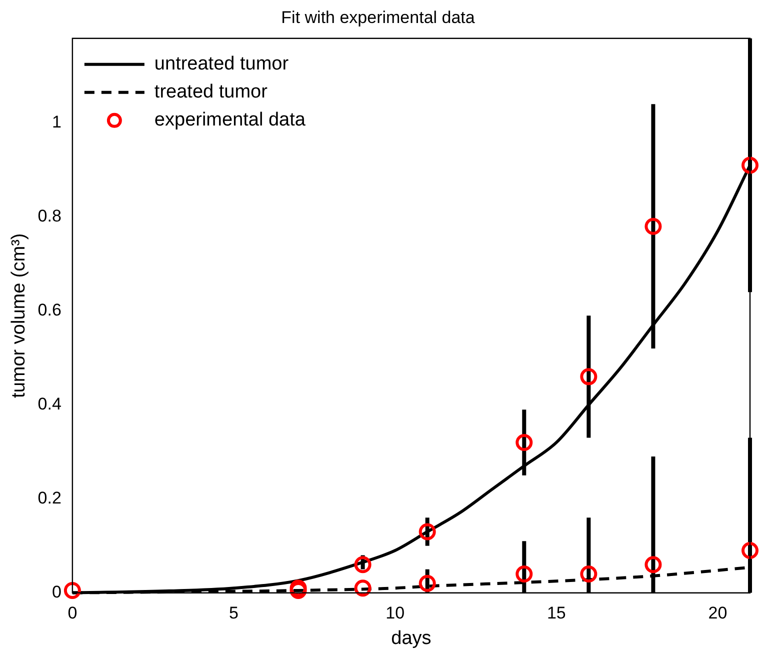 Image resolution: width=760 pixels, height=650 pixels. Describe the element at coordinates (50, 216) in the screenshot. I see `y-tick-label: 0.8` at that location.